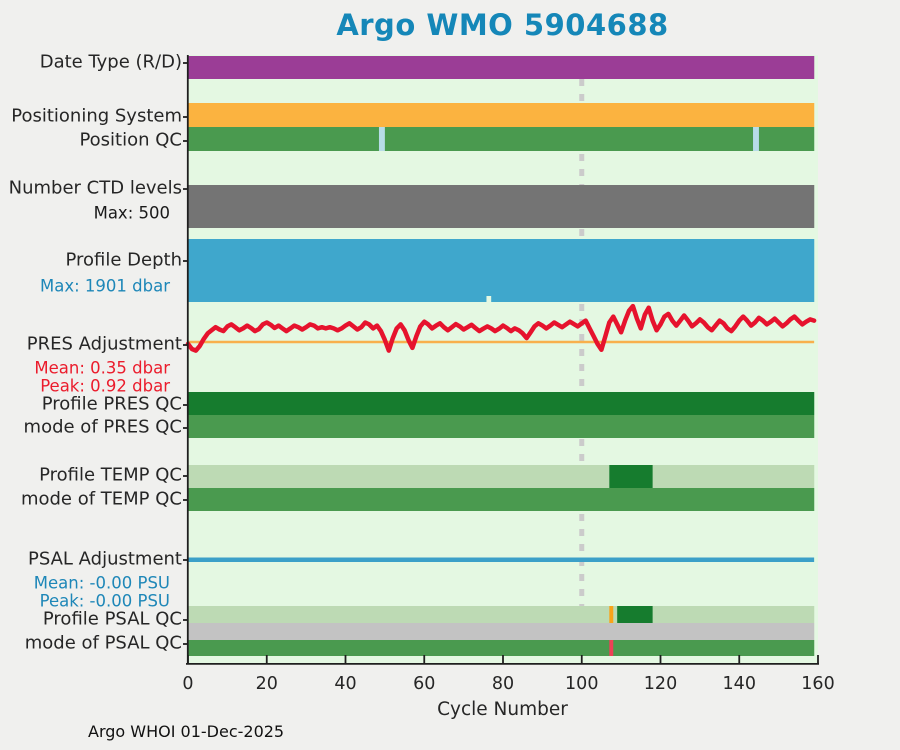 This screenshot has height=750, width=900. I want to click on row-bar-profile-depth, so click(501, 270).